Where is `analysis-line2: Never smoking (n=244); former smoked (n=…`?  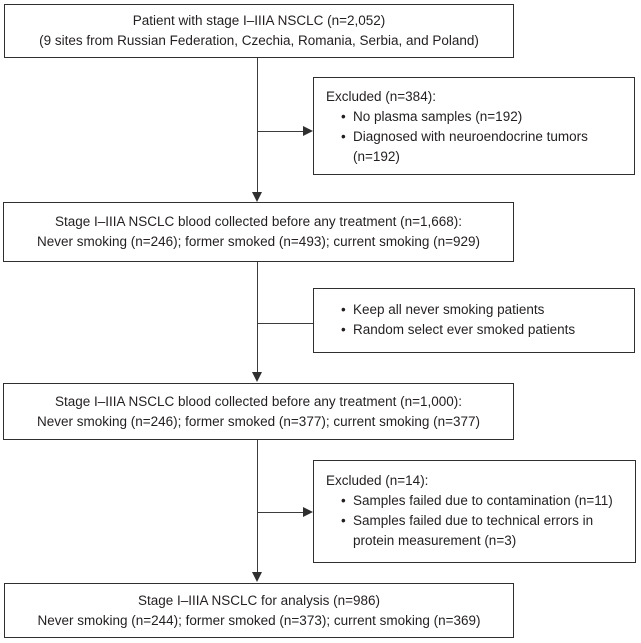
analysis-line2: Never smoking (n=244); former smoked (n=… is located at coordinates (259, 620).